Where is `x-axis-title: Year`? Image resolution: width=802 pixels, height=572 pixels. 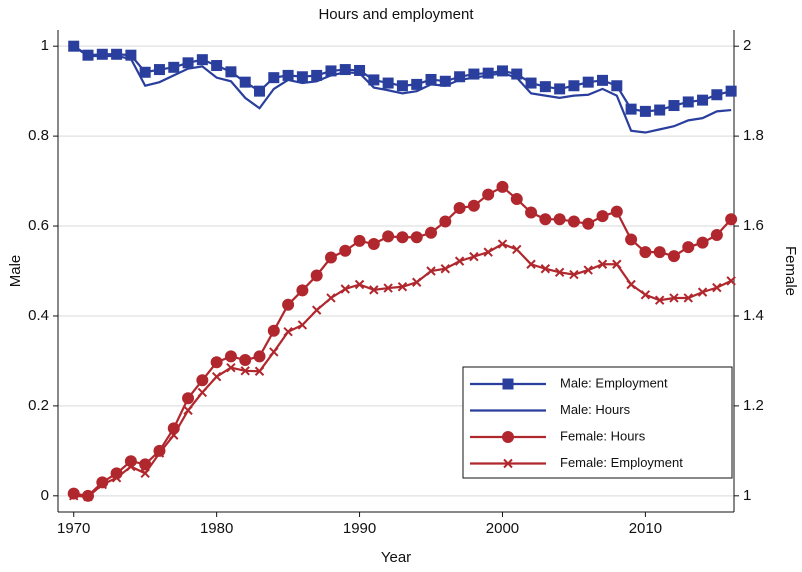 x-axis-title: Year is located at coordinates (396, 557).